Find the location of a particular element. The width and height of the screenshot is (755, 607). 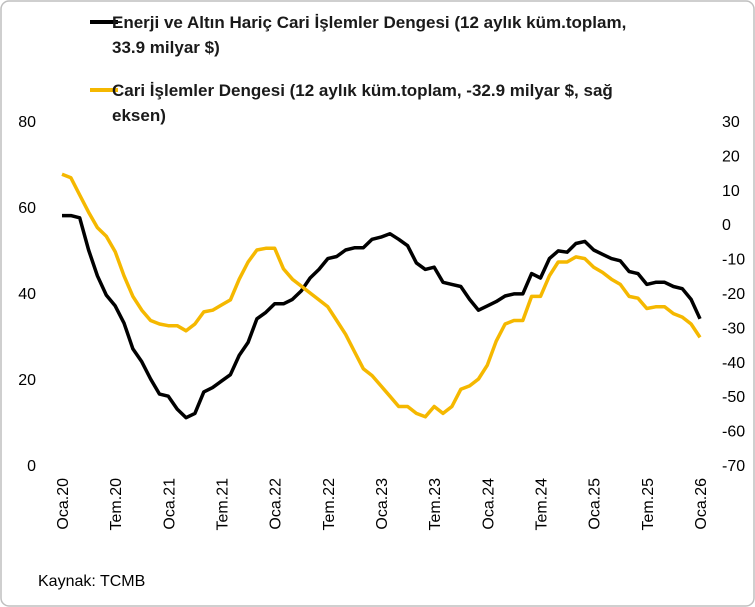

x-tick-label: Tem.24 is located at coordinates (542, 504).